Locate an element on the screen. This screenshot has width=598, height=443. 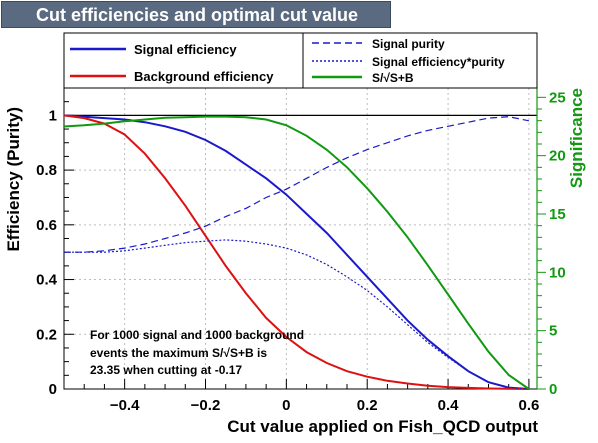
annotation-line: events the maximum S/√S+B is is located at coordinates (178, 353).